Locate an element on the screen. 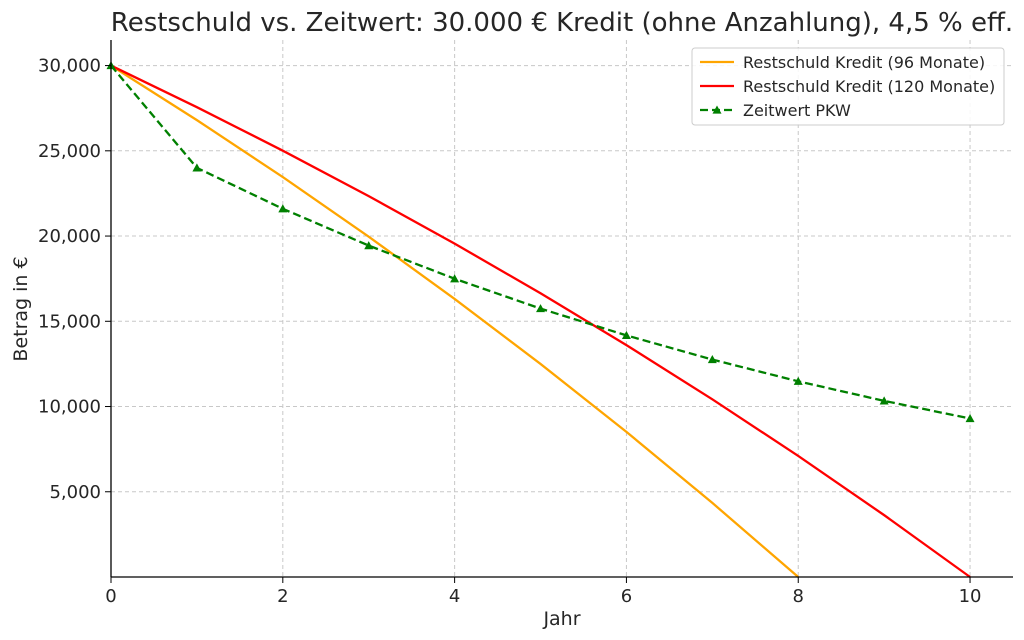 Image resolution: width=1024 pixels, height=640 pixels. legend-box is located at coordinates (848, 86).